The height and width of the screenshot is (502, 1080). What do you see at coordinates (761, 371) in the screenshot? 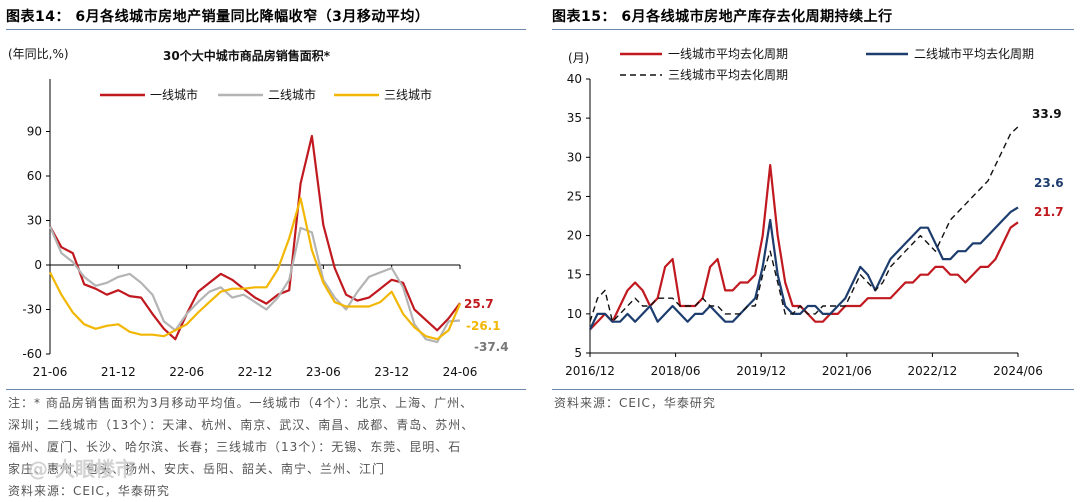
I see `right-x-tick-label: 2019/12` at bounding box center [761, 371].